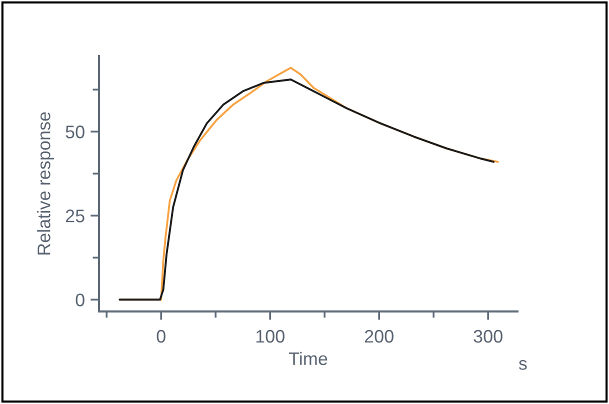  What do you see at coordinates (308, 359) in the screenshot?
I see `x-axis-title: Time` at bounding box center [308, 359].